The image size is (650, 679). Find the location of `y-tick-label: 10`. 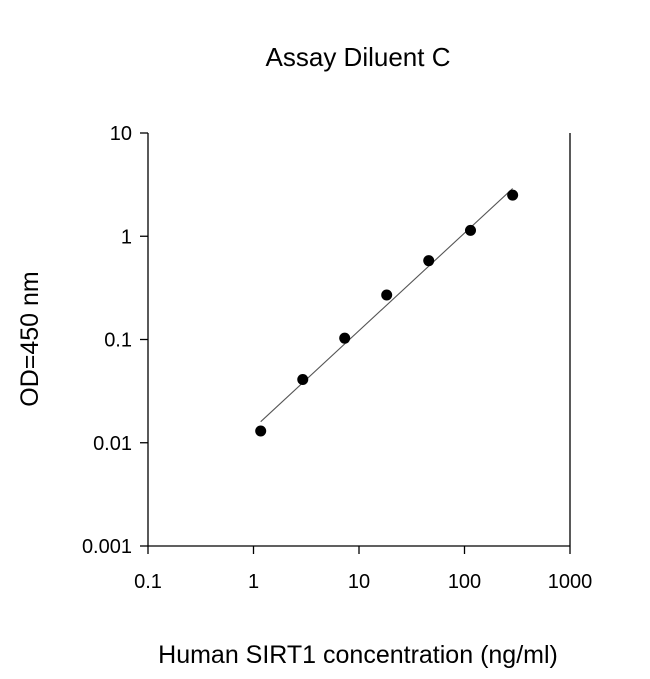

y-tick-label: 10 is located at coordinates (121, 134).